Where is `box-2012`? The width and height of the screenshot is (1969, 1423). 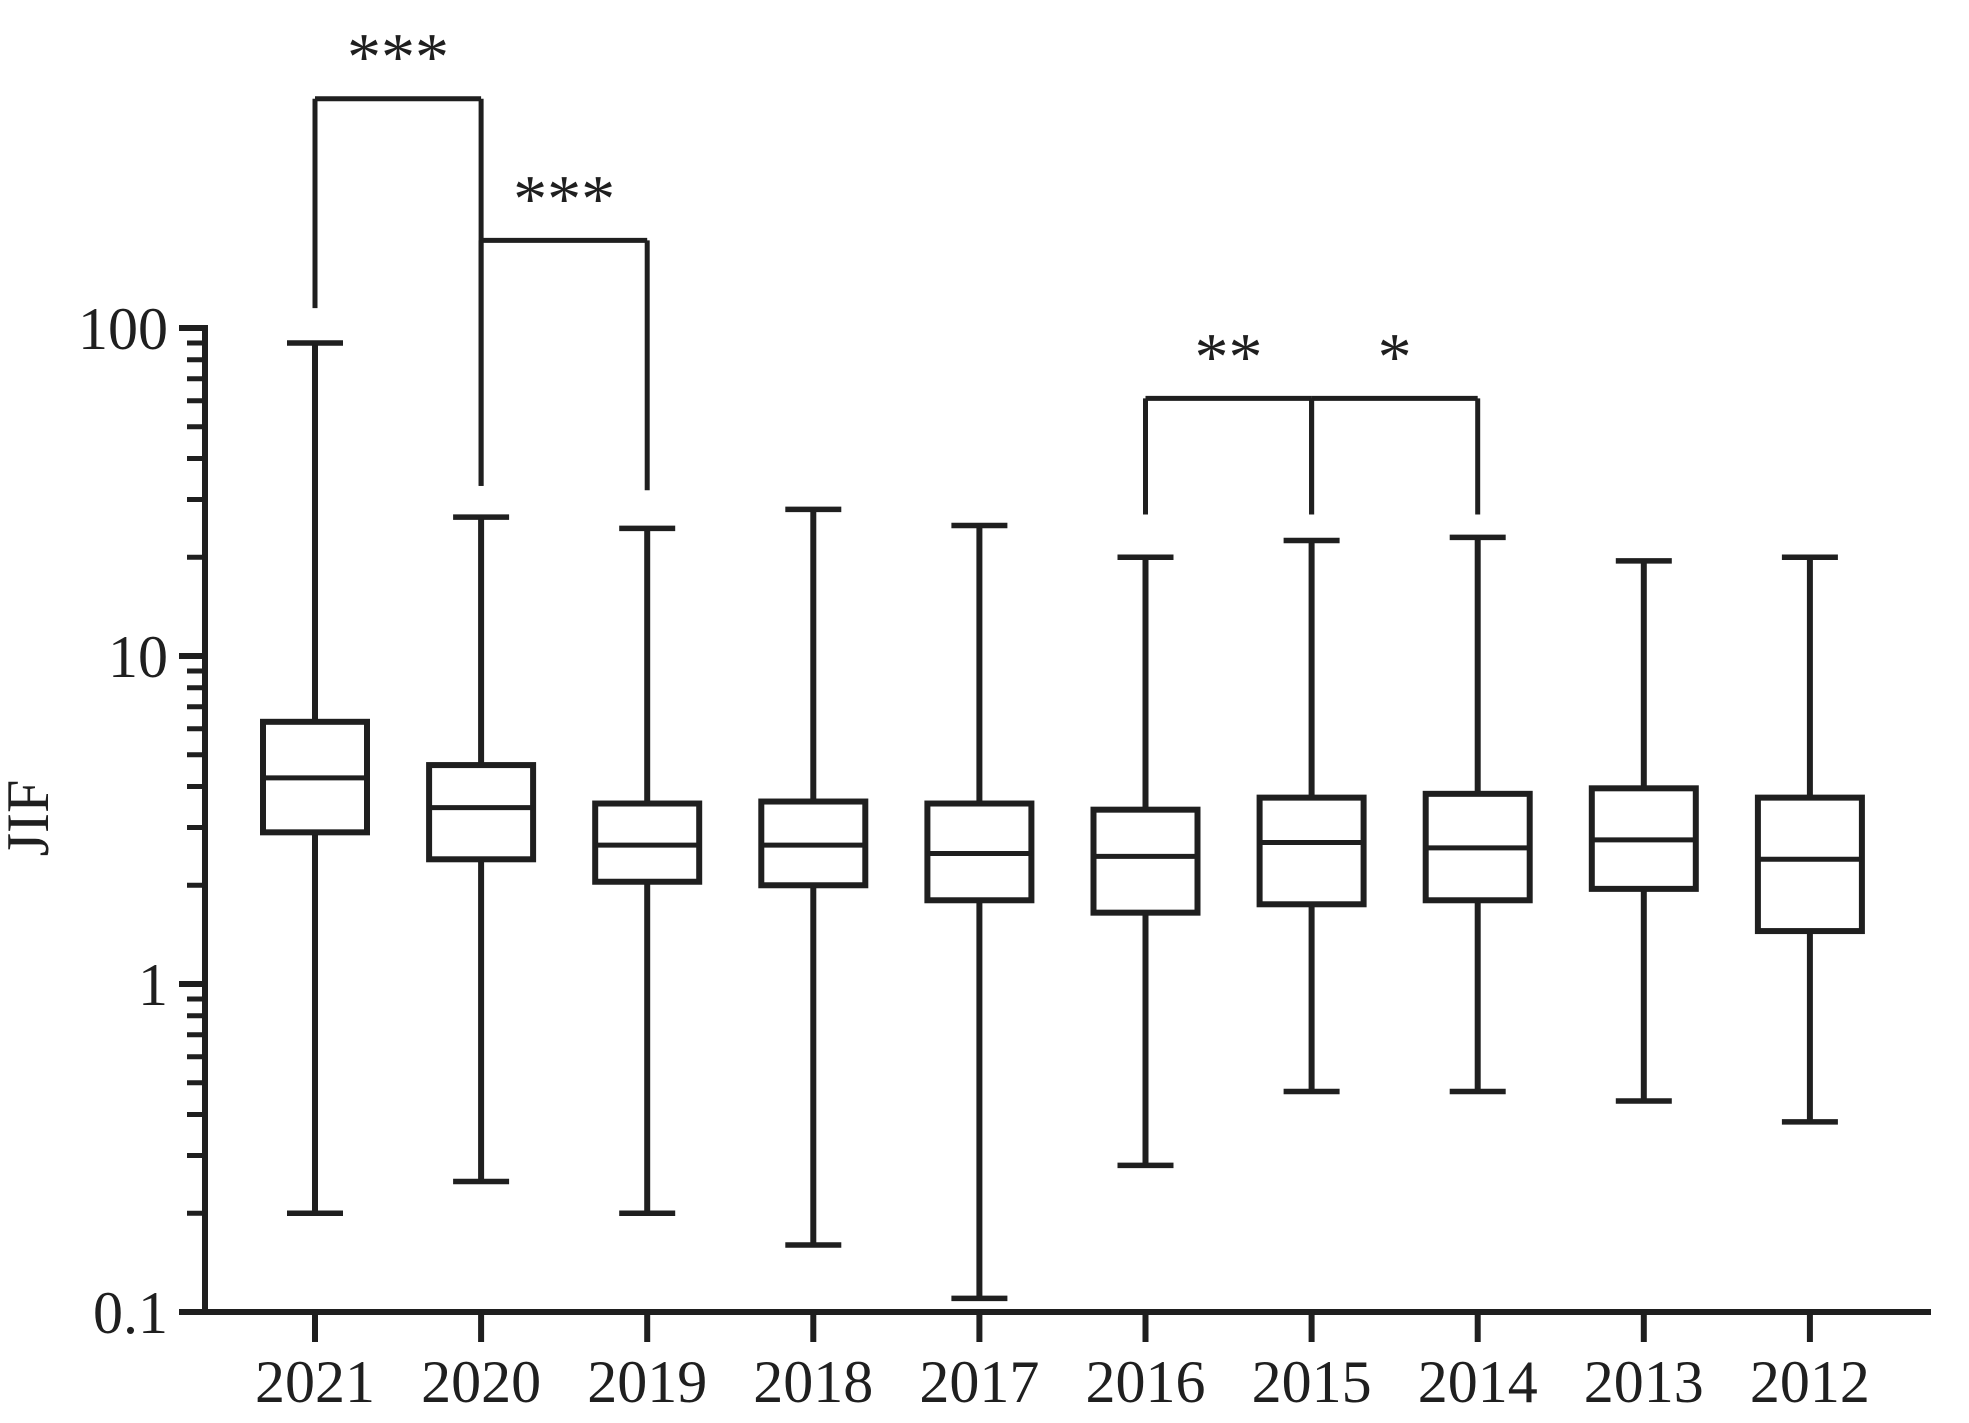
box-2012 is located at coordinates (1809, 864).